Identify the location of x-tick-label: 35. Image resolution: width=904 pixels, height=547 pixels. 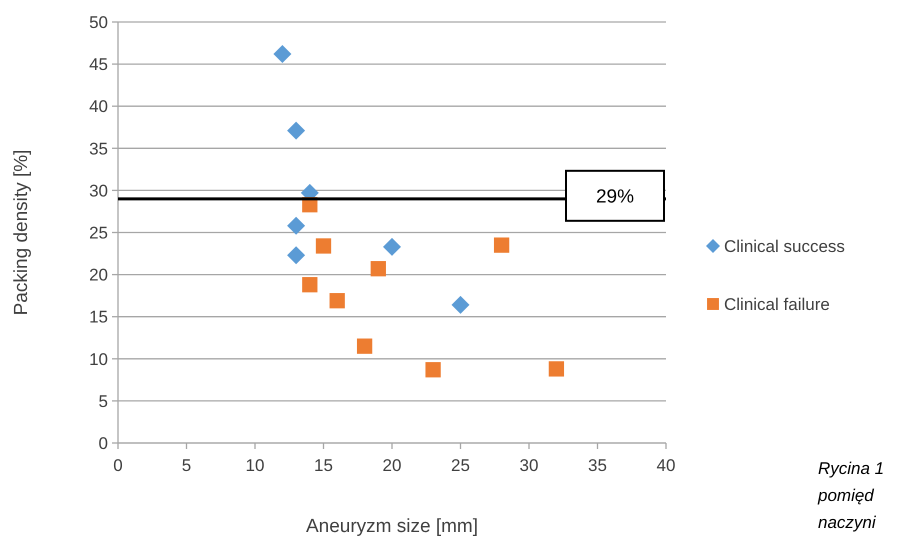
(597, 465).